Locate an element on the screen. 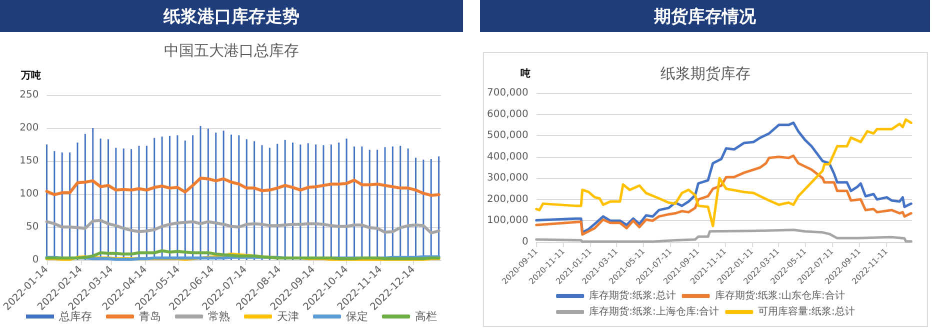  y-tick-label: 150 is located at coordinates (29, 161).